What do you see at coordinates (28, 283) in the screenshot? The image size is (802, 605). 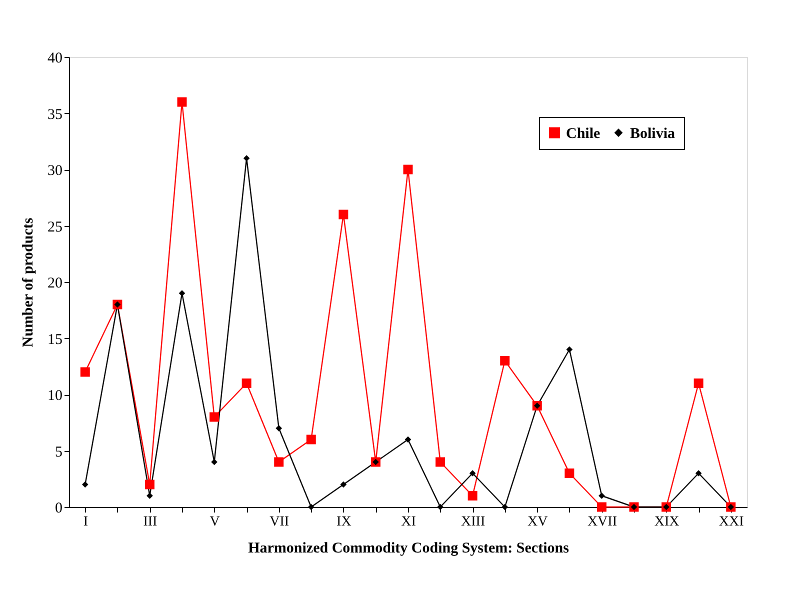 I see `y-axis-title: Number of products` at bounding box center [28, 283].